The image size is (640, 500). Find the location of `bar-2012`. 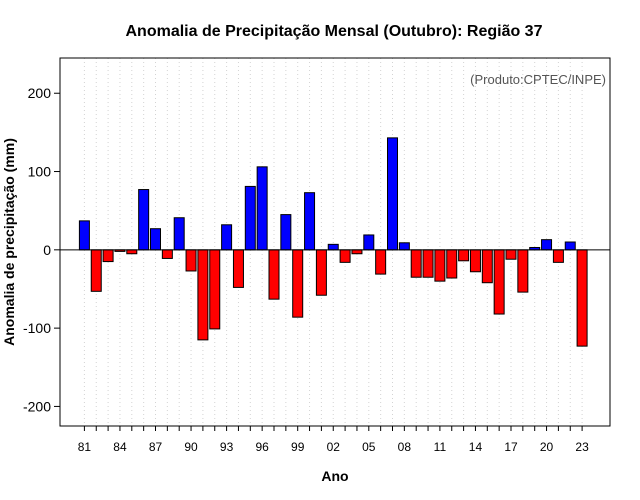

bar-2012 is located at coordinates (452, 264).